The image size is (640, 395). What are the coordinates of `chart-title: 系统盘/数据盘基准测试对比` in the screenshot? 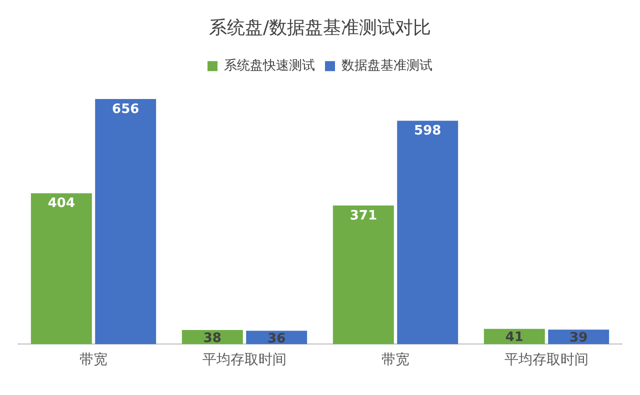 It's located at (320, 27).